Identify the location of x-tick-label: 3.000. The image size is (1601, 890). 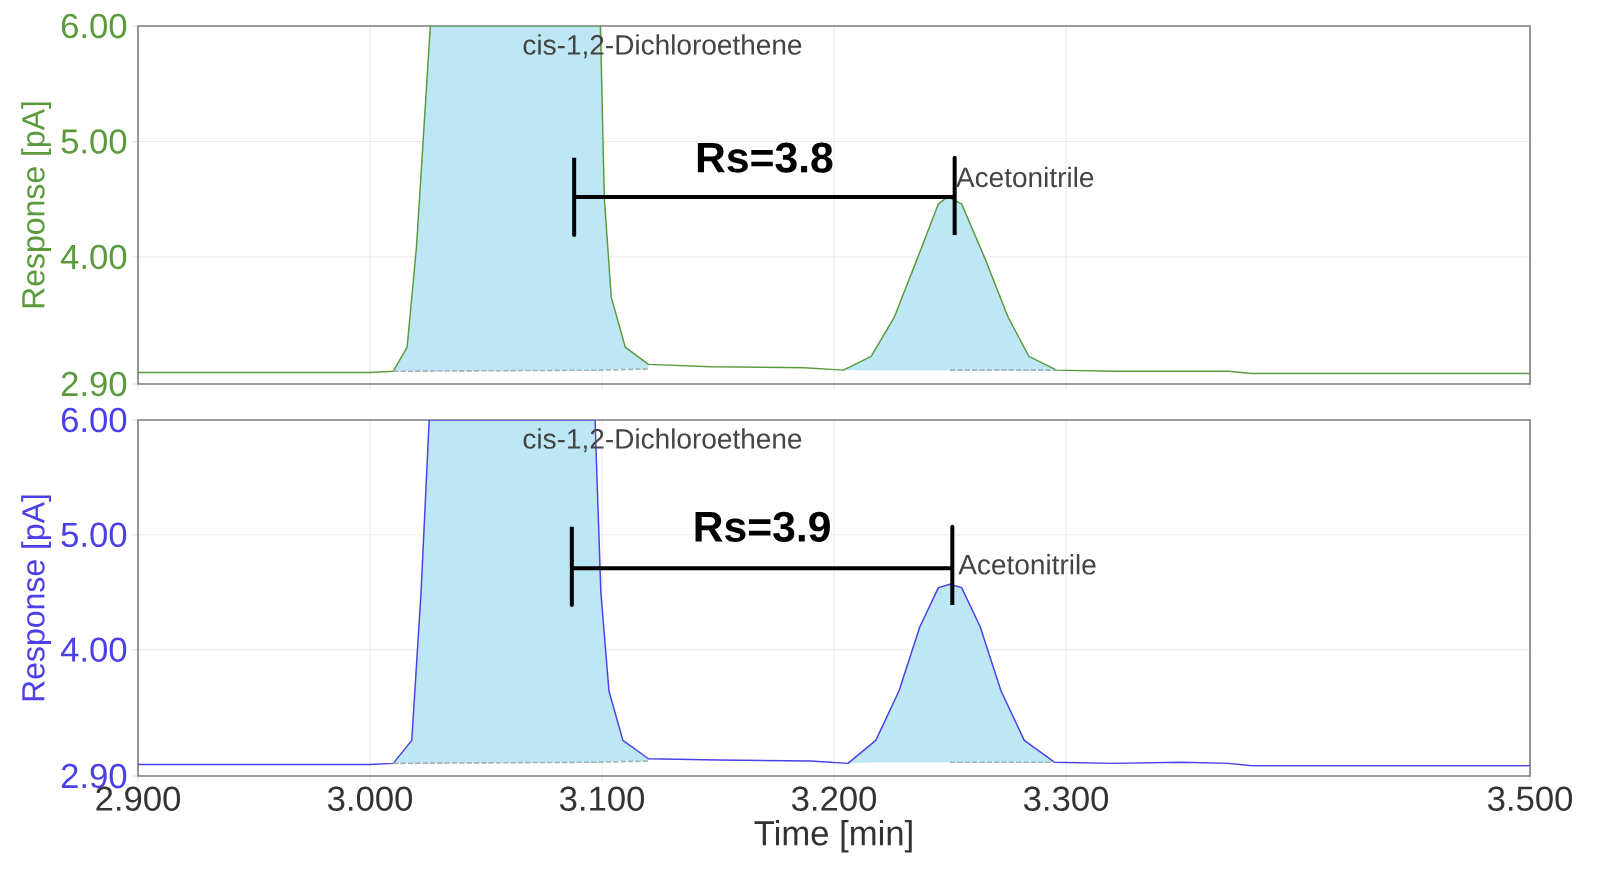
(370, 798).